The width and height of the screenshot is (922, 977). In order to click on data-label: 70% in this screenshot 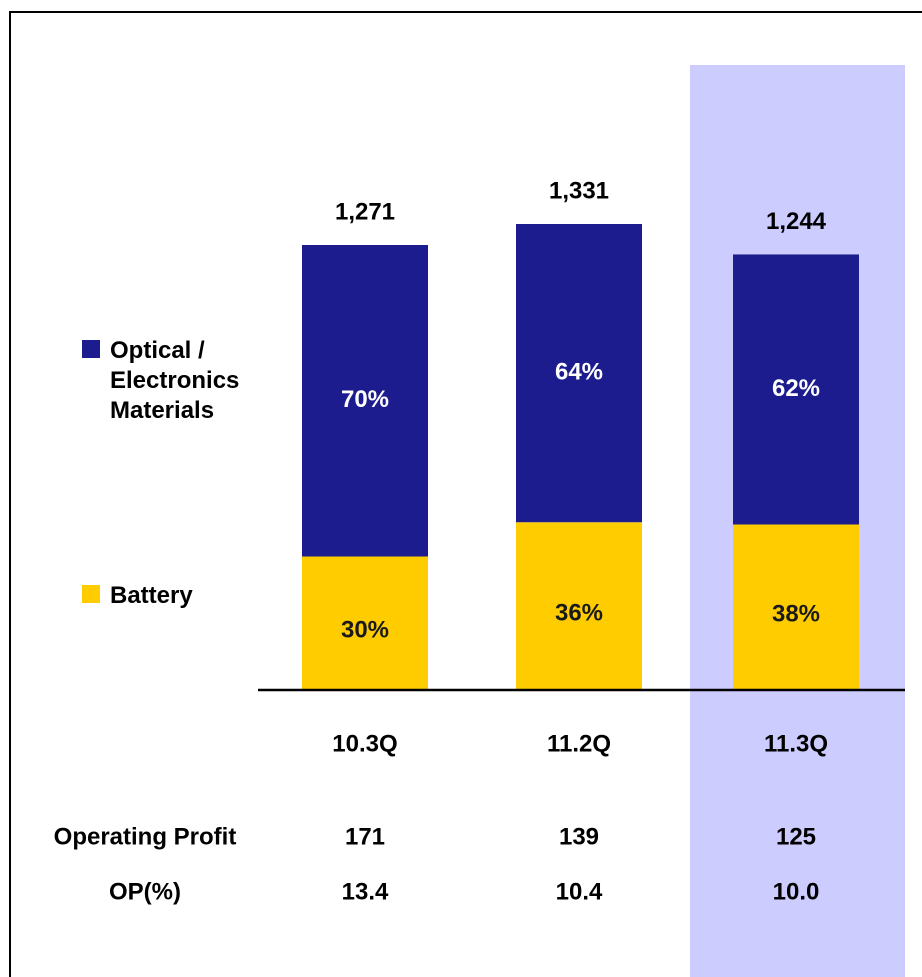, I will do `click(365, 399)`.